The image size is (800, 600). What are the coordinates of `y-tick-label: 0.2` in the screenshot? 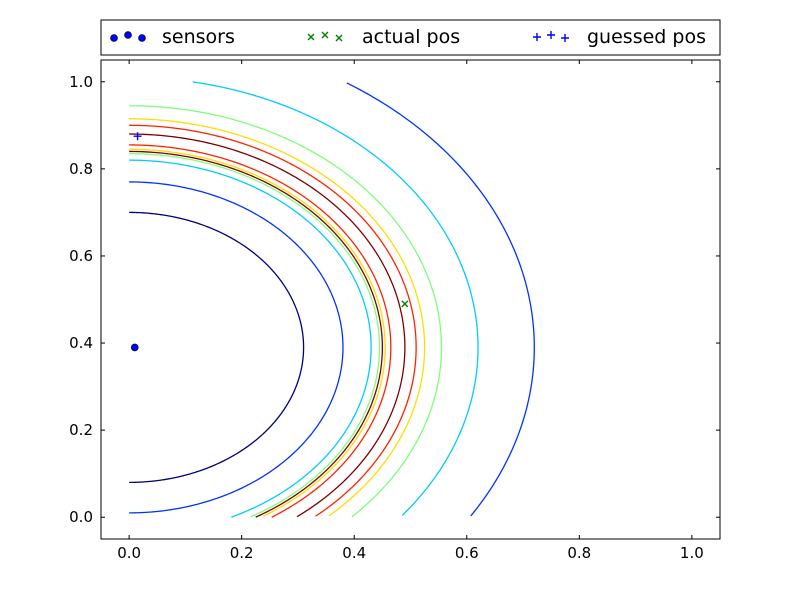 It's located at (81, 430).